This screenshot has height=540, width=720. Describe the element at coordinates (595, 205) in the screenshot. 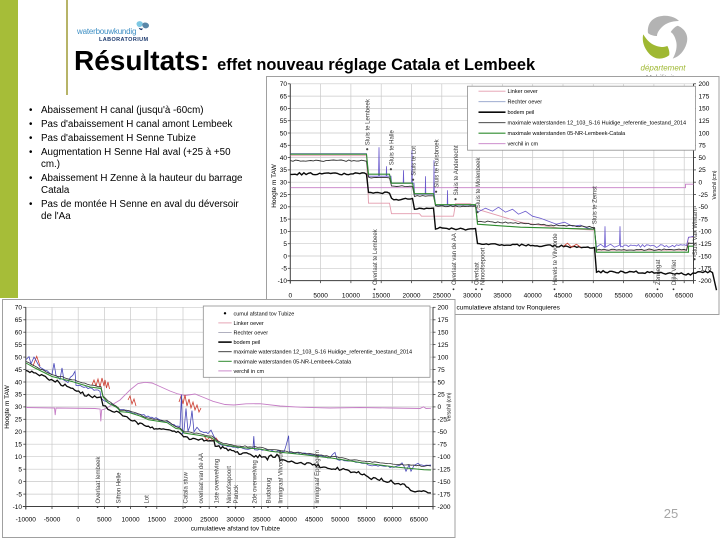

I see `svg-text: Sluis te Zemst` at that location.